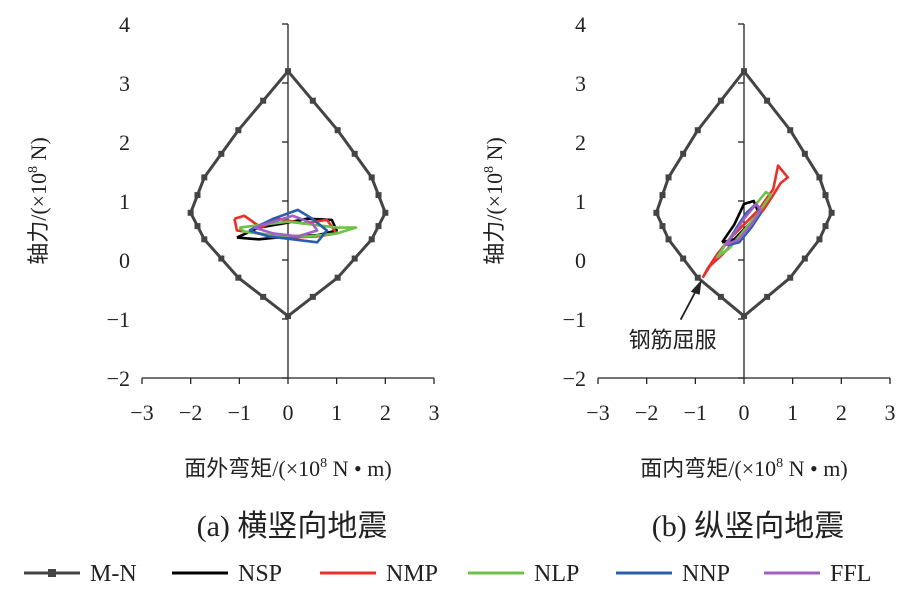  What do you see at coordinates (260, 574) in the screenshot?
I see `legend-label: NSP` at bounding box center [260, 574].